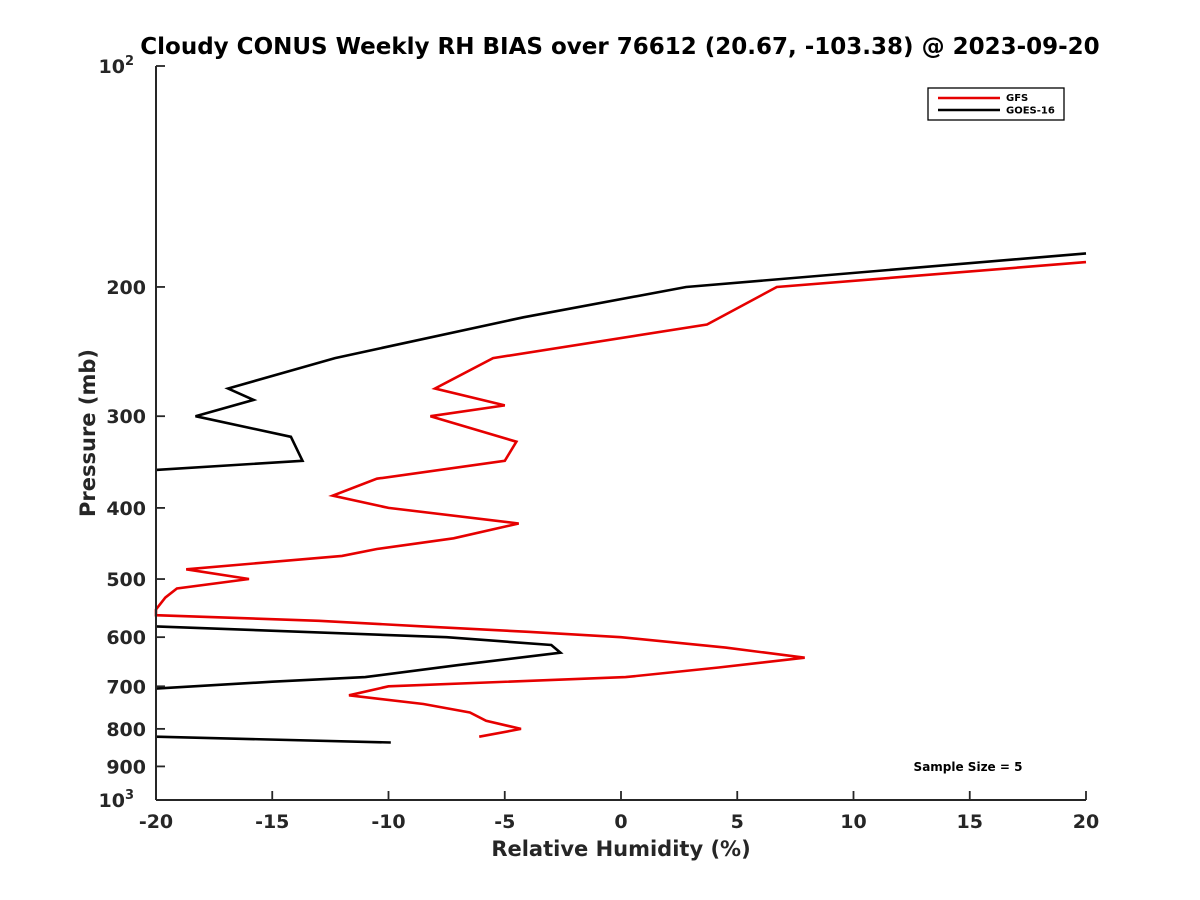 The width and height of the screenshot is (1200, 900). Describe the element at coordinates (126, 509) in the screenshot. I see `y-tick-label: 400` at that location.